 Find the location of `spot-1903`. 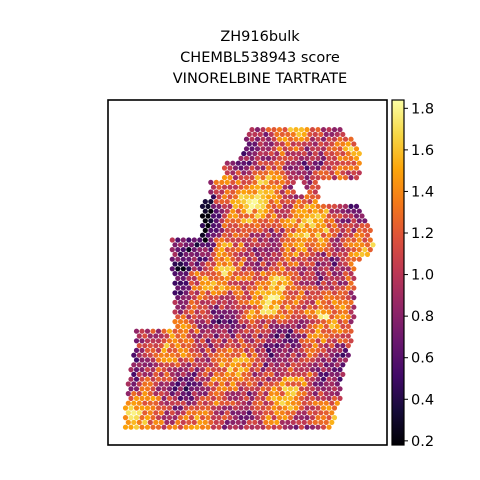

spot-1903 is located at coordinates (169, 418).